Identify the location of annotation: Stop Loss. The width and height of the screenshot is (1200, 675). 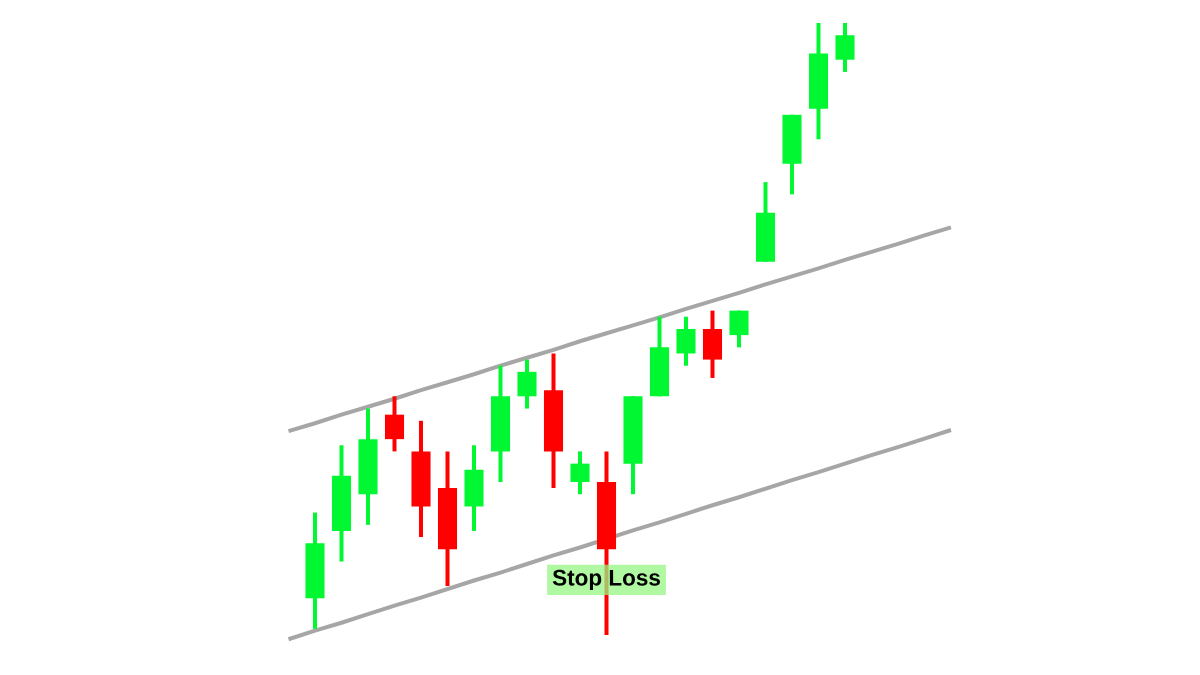
(606, 580).